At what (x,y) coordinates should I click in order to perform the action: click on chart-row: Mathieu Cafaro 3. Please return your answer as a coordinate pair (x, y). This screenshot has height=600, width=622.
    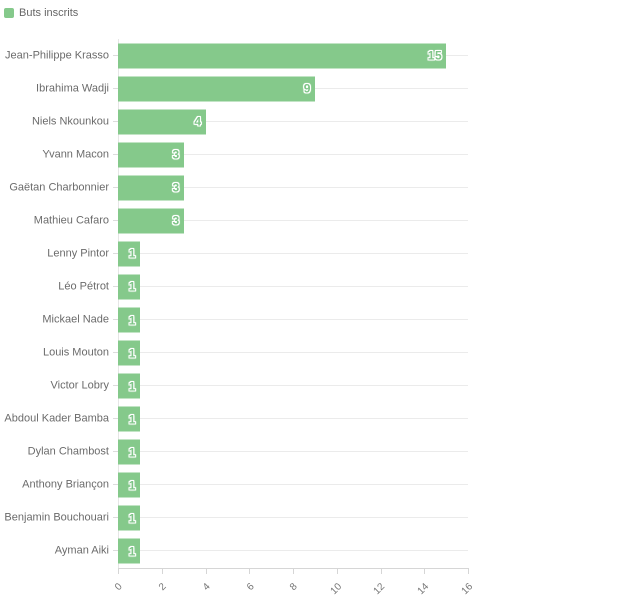
    Looking at the image, I should click on (251, 220).